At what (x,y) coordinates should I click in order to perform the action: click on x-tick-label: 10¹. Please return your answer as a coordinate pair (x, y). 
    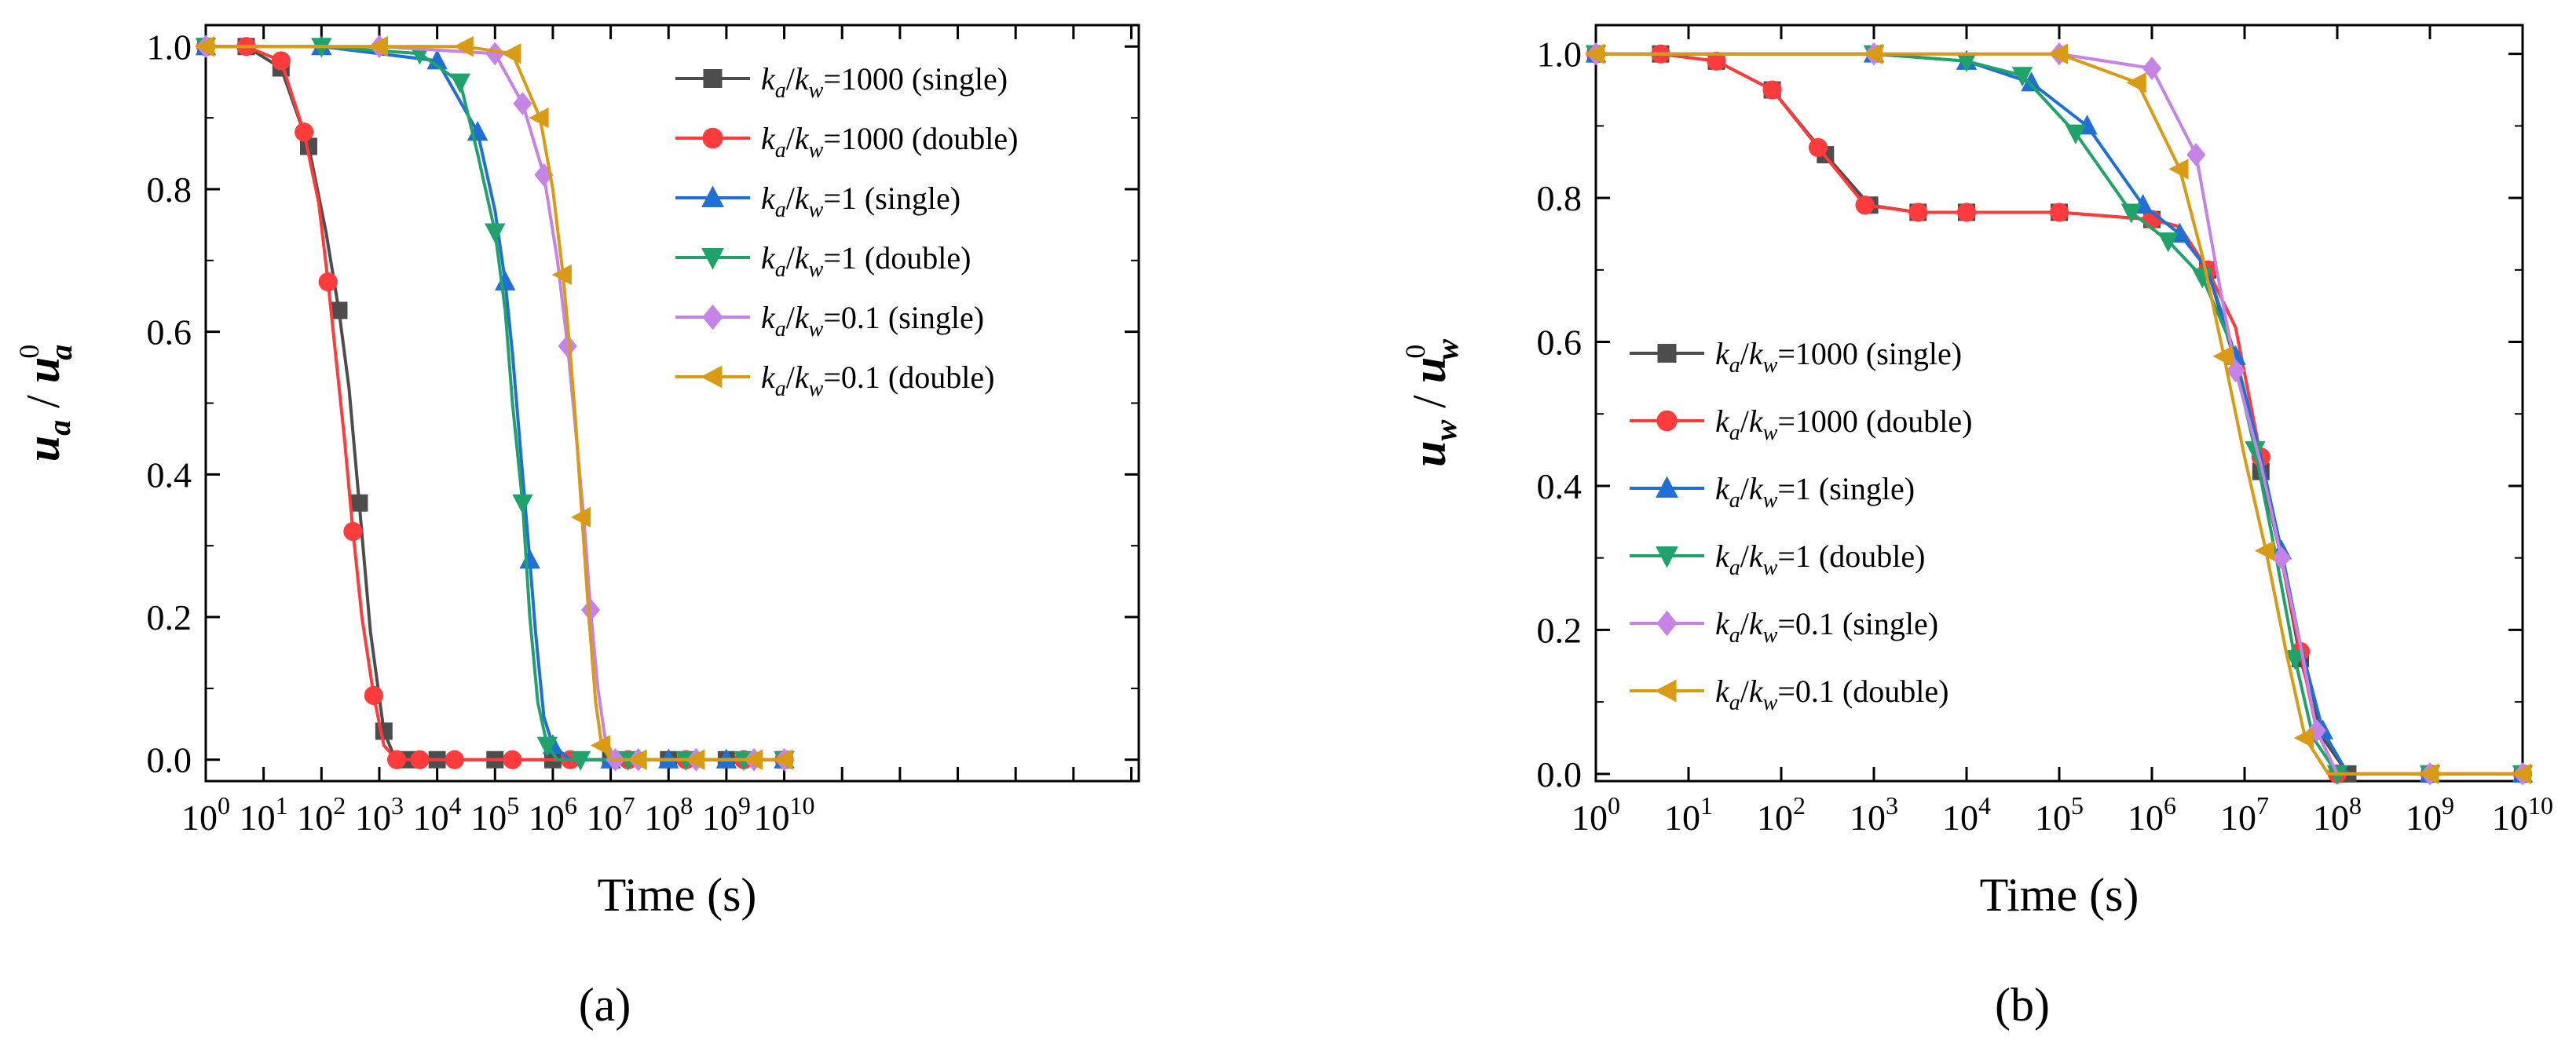
    Looking at the image, I should click on (1688, 815).